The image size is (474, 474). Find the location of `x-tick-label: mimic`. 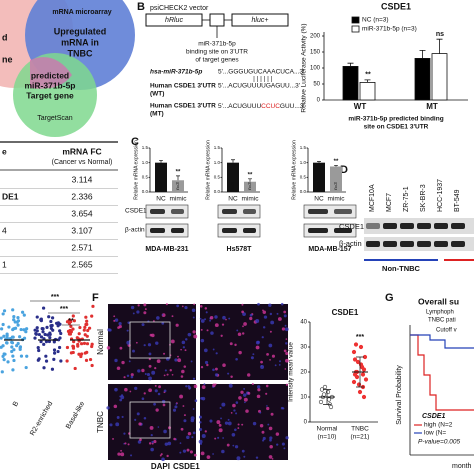

x-tick-label: mimic is located at coordinates (179, 199).